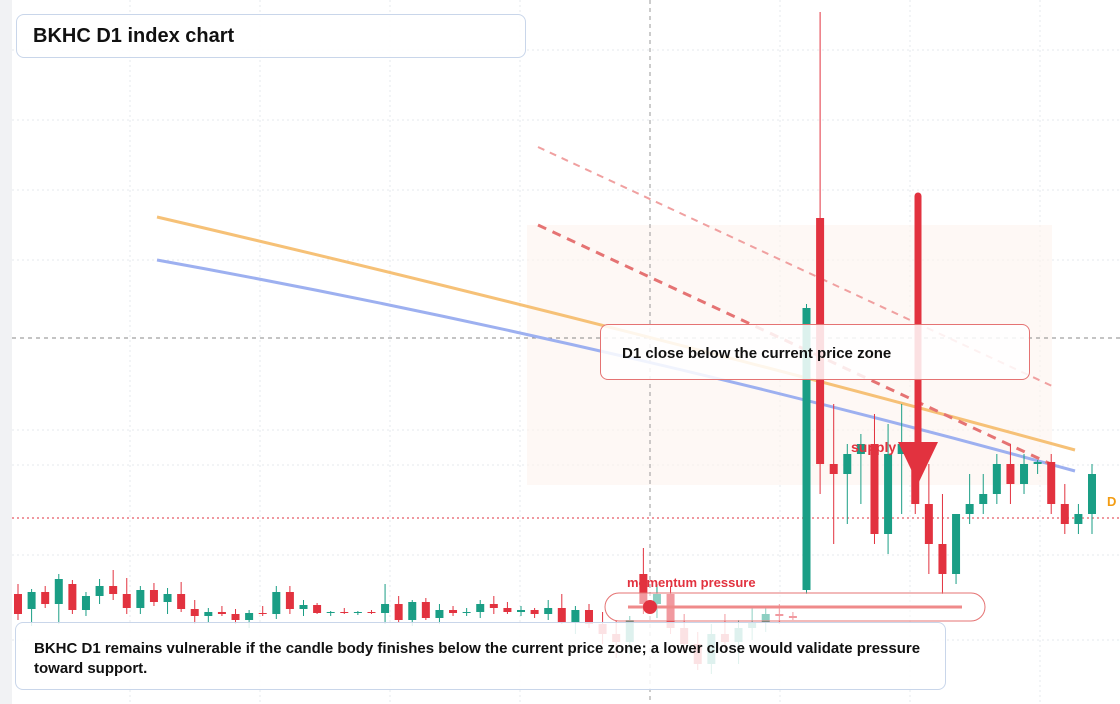 This screenshot has height=704, width=1120. What do you see at coordinates (691, 582) in the screenshot?
I see `momentum-label: momentum pressure` at bounding box center [691, 582].